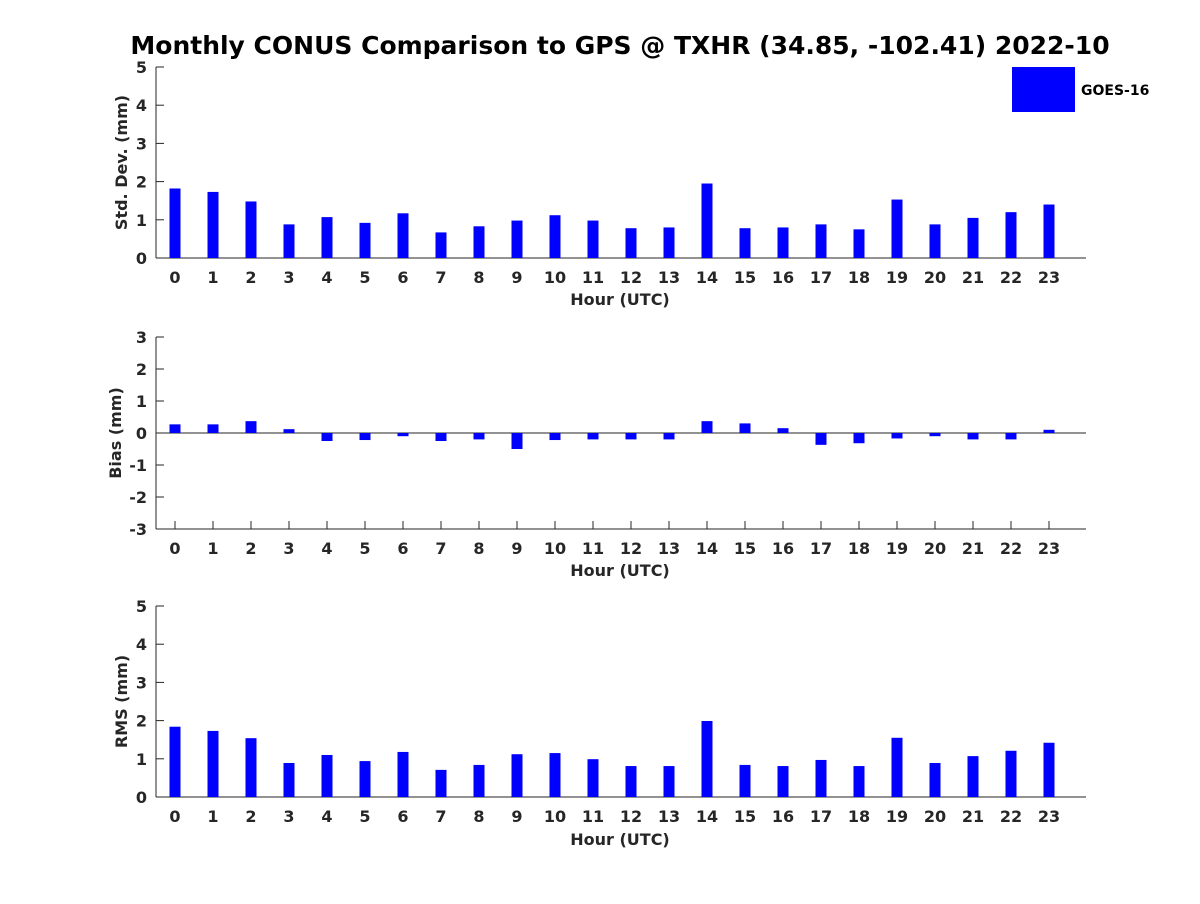 The width and height of the screenshot is (1200, 904). What do you see at coordinates (121, 701) in the screenshot?
I see `rms-y-axis-label: RMS (mm)` at bounding box center [121, 701].